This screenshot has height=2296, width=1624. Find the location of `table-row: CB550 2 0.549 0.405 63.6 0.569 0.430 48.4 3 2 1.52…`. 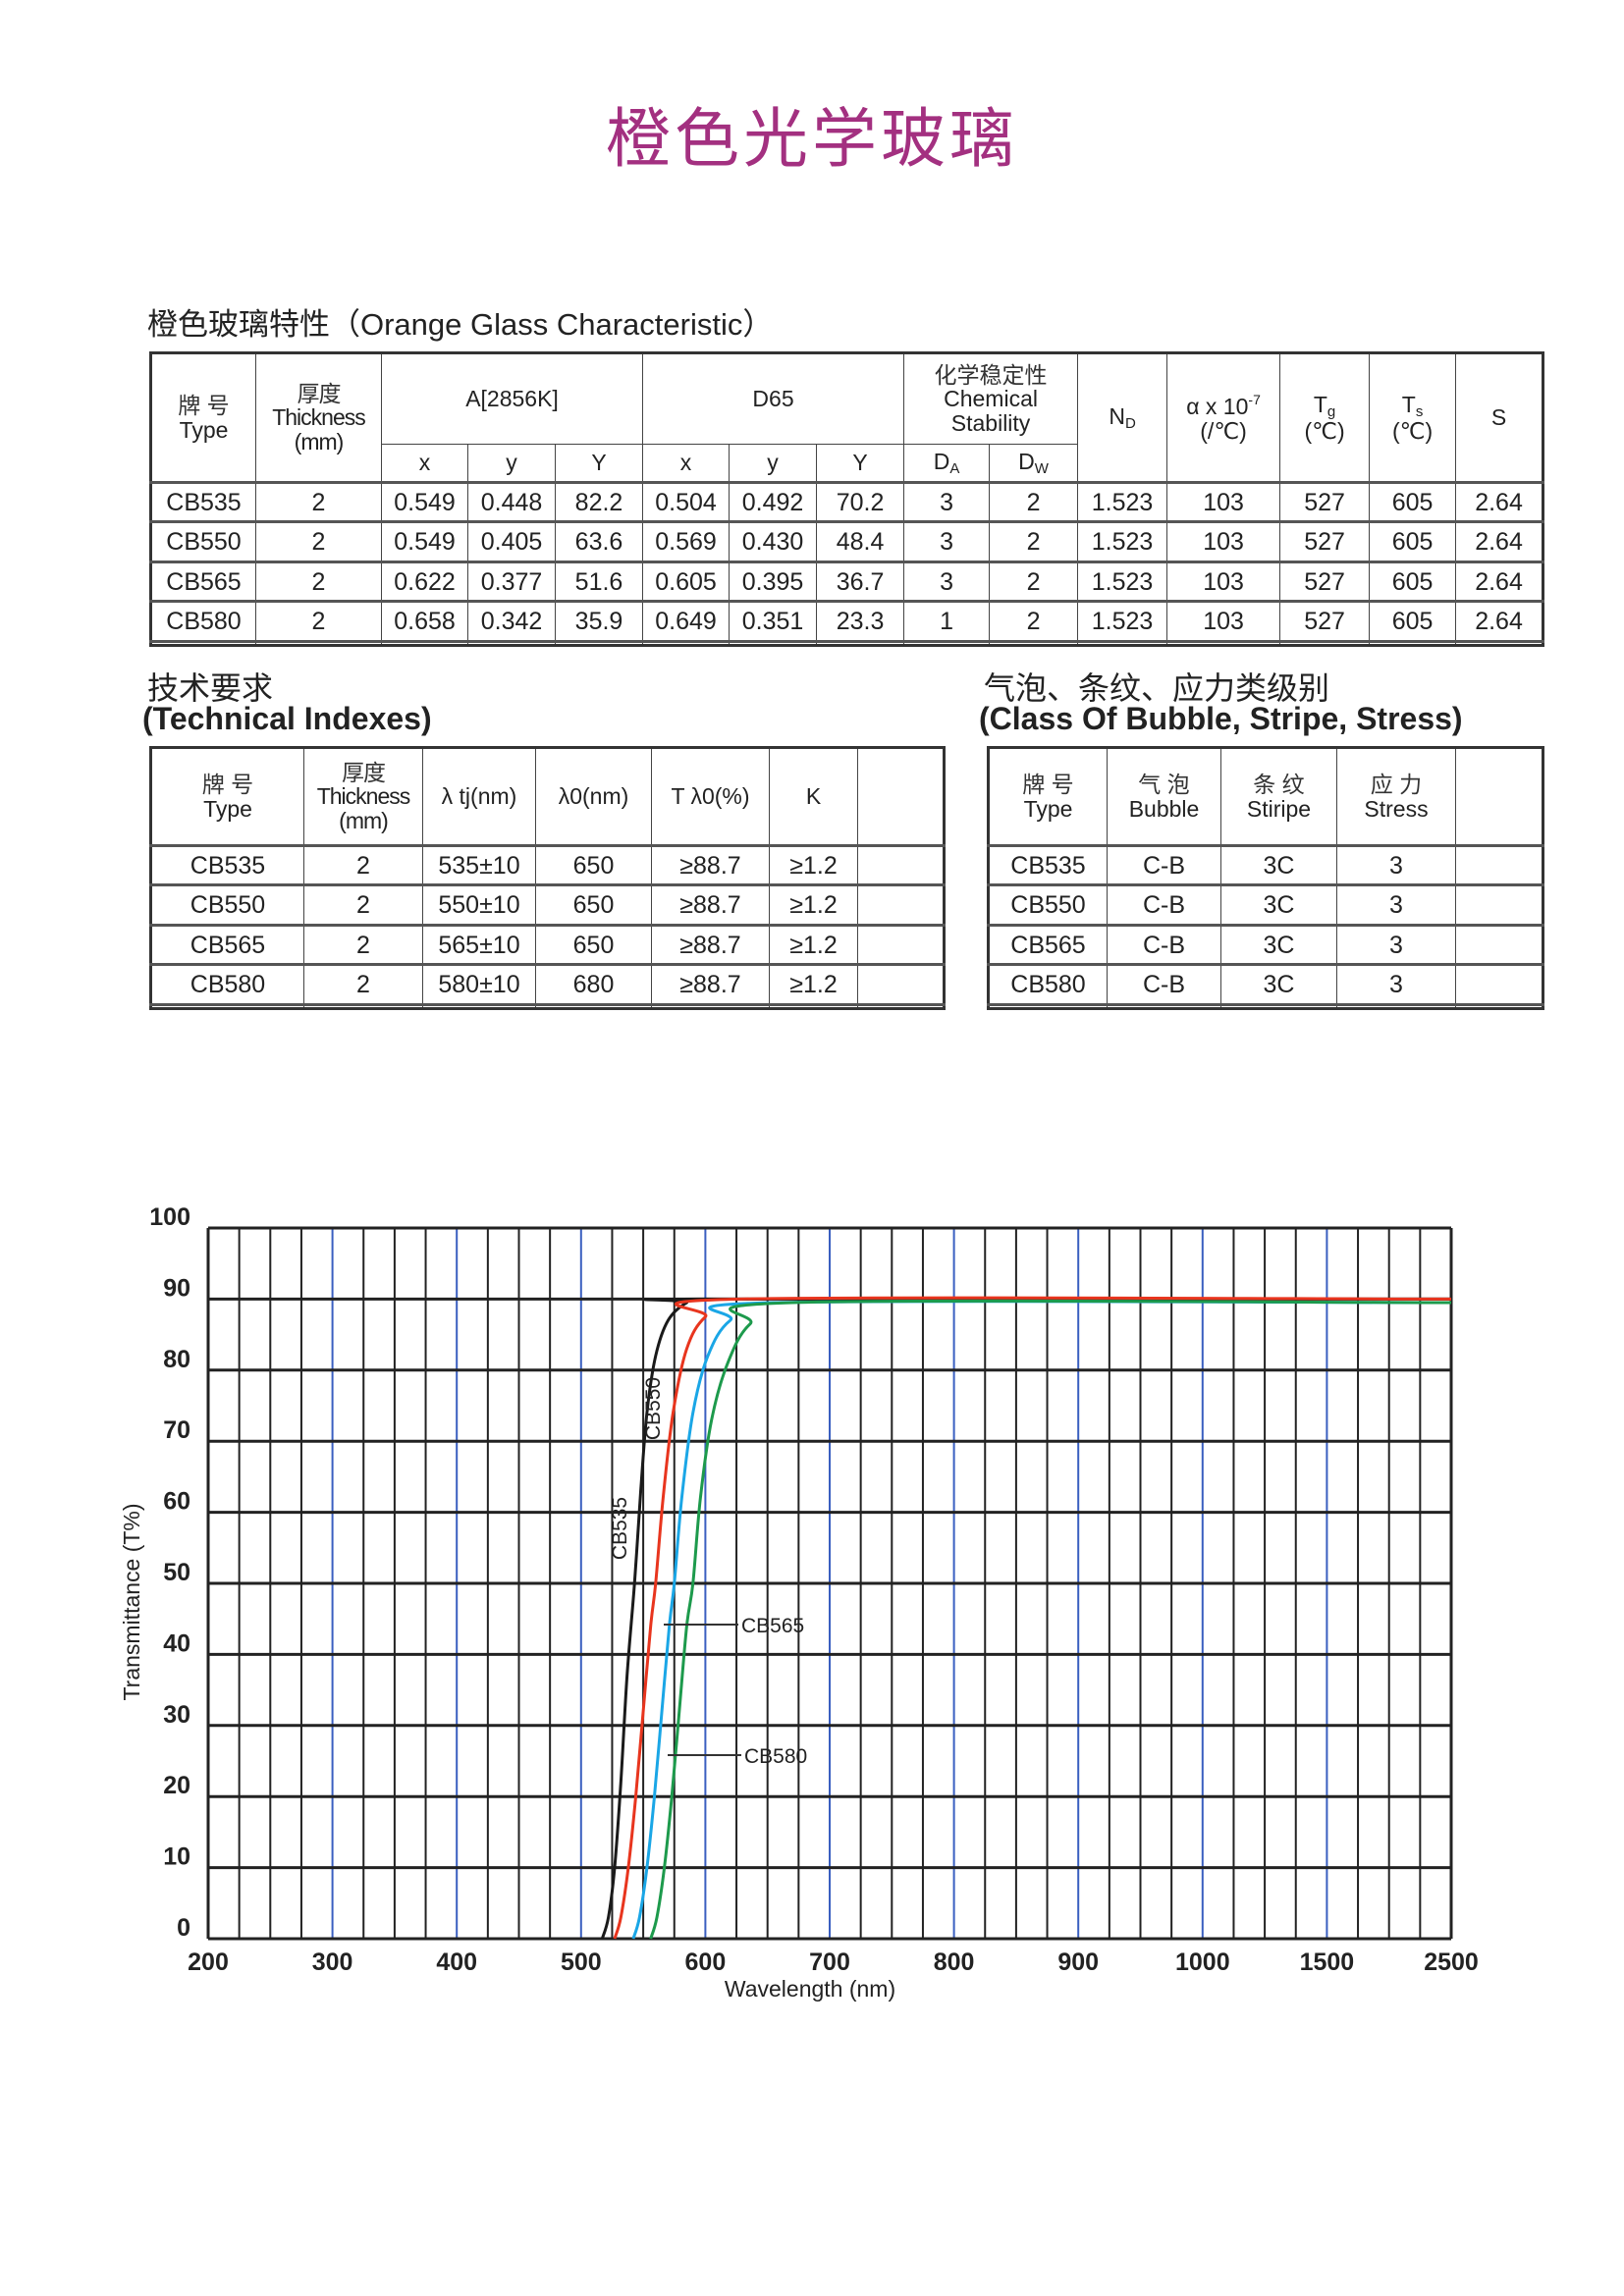

table-row: CB550 2 0.549 0.405 63.6 0.569 0.430 48.4 3 2 1.52… is located at coordinates (847, 541).